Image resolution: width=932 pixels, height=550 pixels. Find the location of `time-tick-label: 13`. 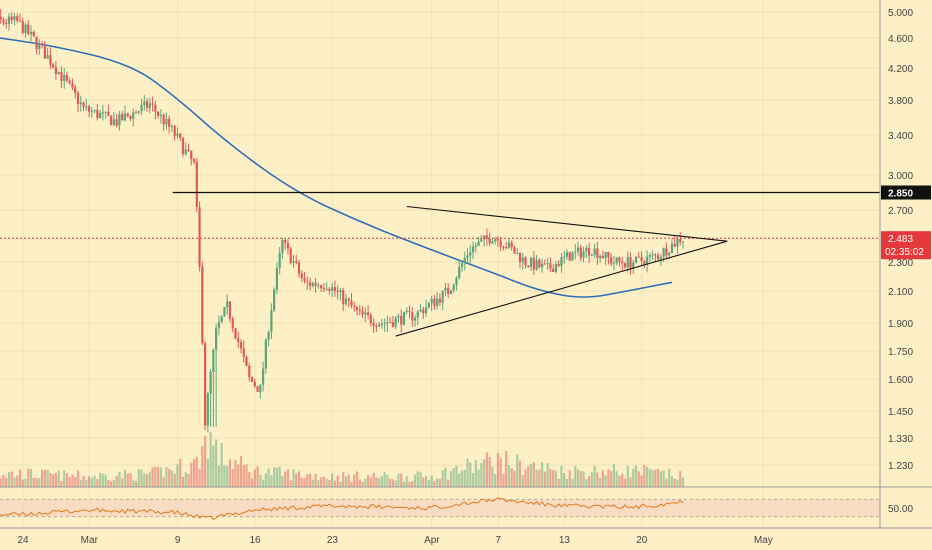

time-tick-label: 13 is located at coordinates (565, 540).